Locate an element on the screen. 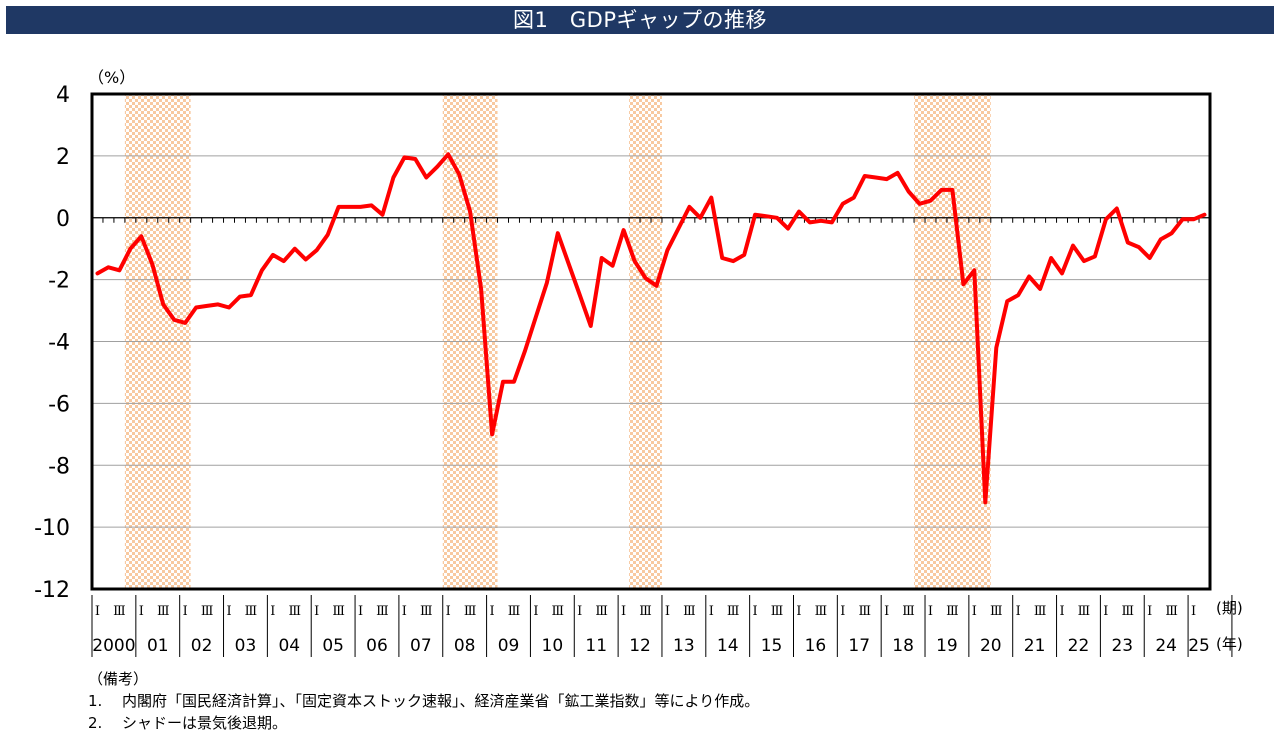 The height and width of the screenshot is (740, 1280). y-tick-label: -6 is located at coordinates (59, 404).